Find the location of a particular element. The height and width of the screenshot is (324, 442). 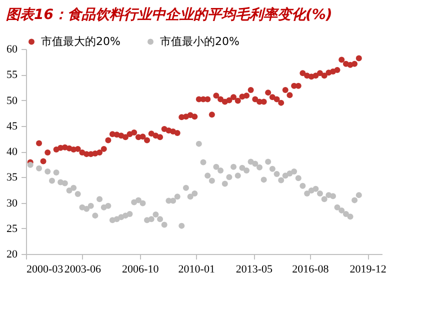

y-tick-label: 60 is located at coordinates (12, 50).